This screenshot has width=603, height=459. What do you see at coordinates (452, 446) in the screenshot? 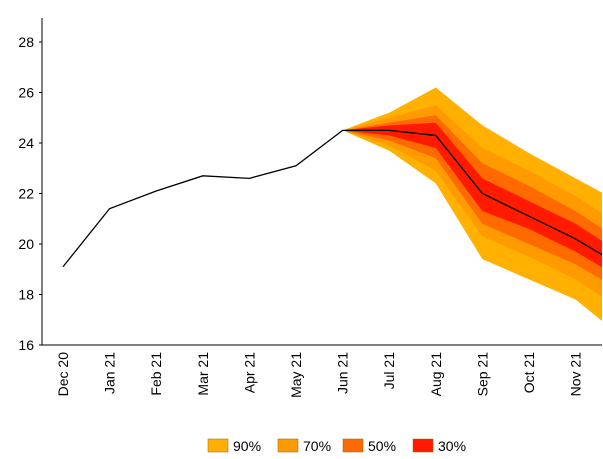
I see `legend-label: 30%` at bounding box center [452, 446].